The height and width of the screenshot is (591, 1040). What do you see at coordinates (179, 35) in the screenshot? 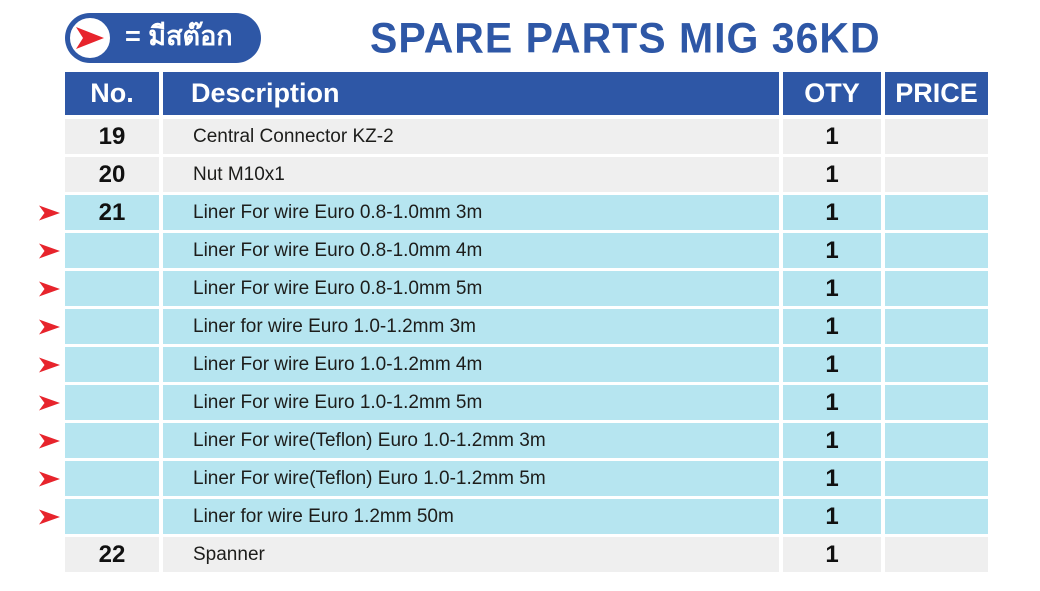
I see `in-stock-legend-label: = มีสต๊อก` at bounding box center [179, 35].